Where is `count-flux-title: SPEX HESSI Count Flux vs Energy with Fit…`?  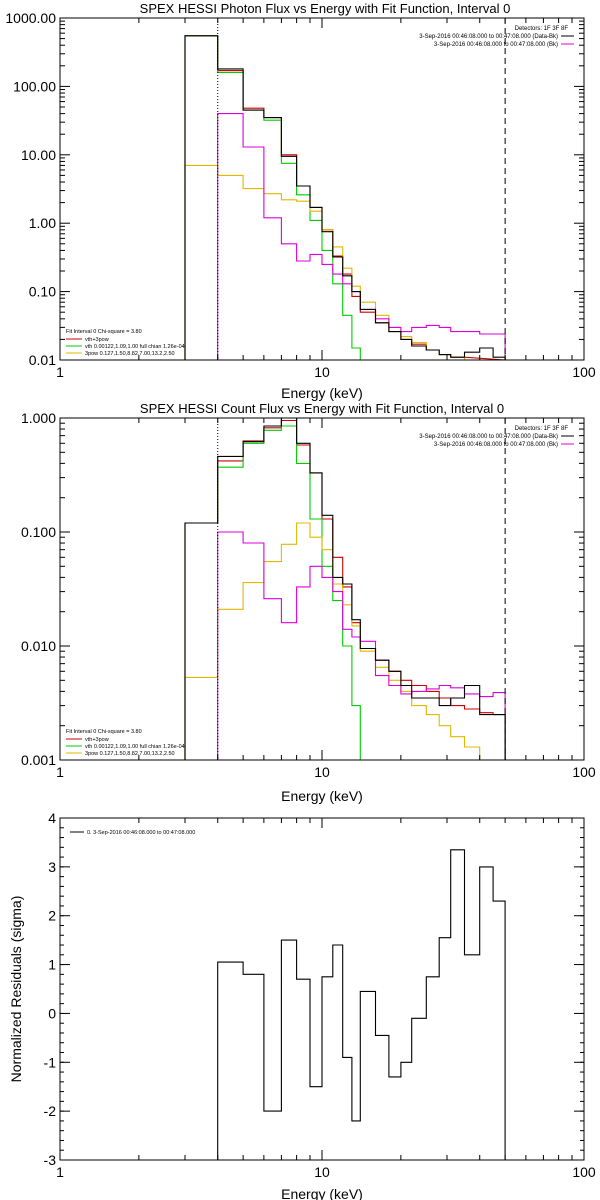
count-flux-title: SPEX HESSI Count Flux vs Energy with Fit… is located at coordinates (322, 408).